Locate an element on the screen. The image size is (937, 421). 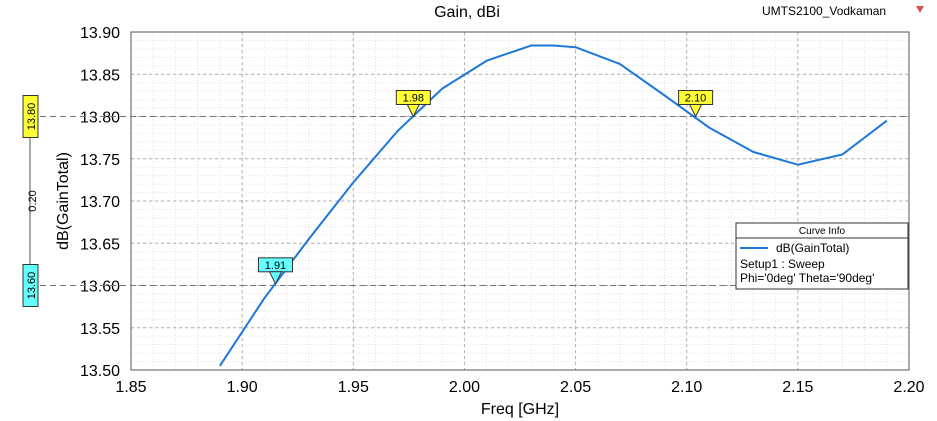
x-tick-label: 1.90 is located at coordinates (242, 387).